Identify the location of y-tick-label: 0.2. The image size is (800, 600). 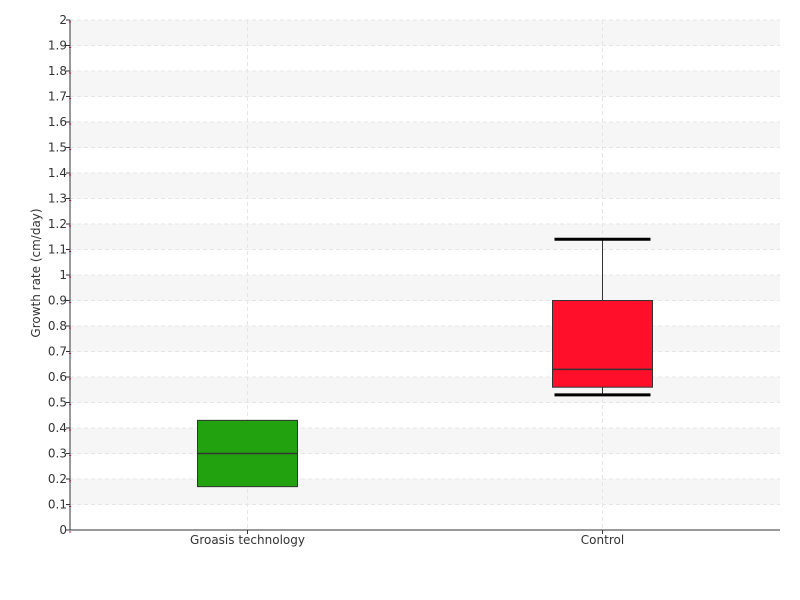
(57, 479).